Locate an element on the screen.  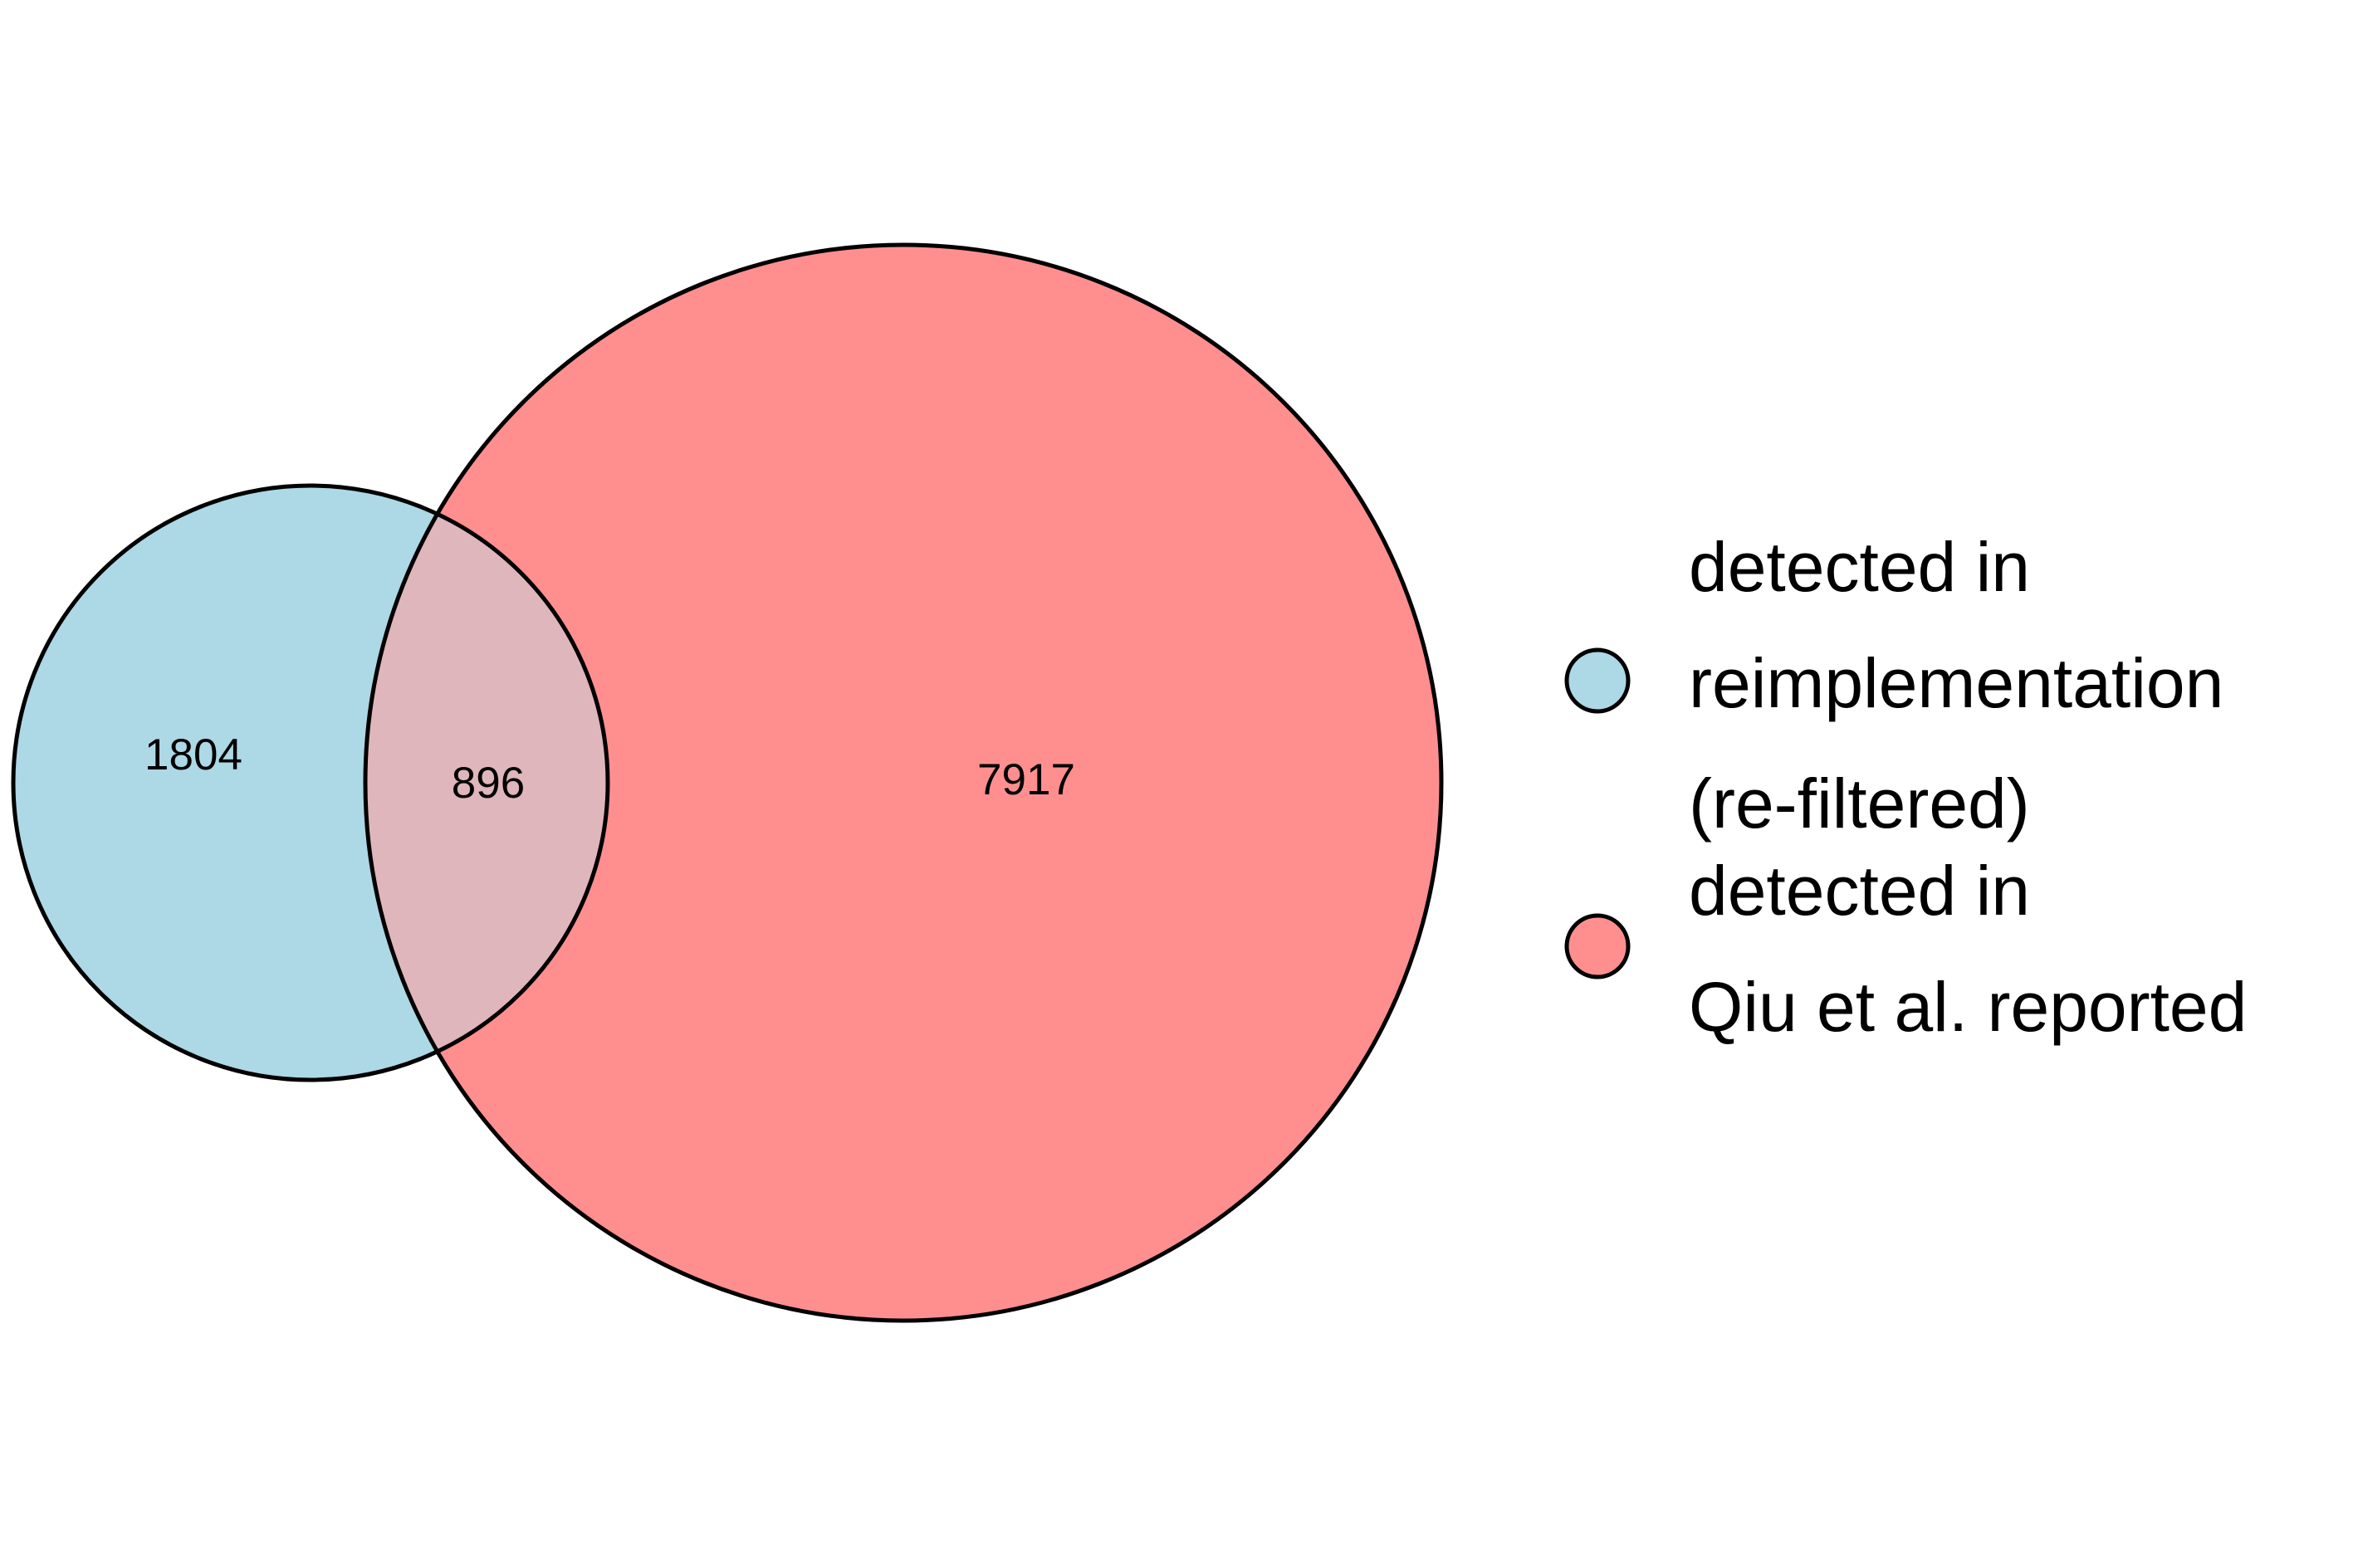
legend-swatch-qiu-reported is located at coordinates (1598, 946).